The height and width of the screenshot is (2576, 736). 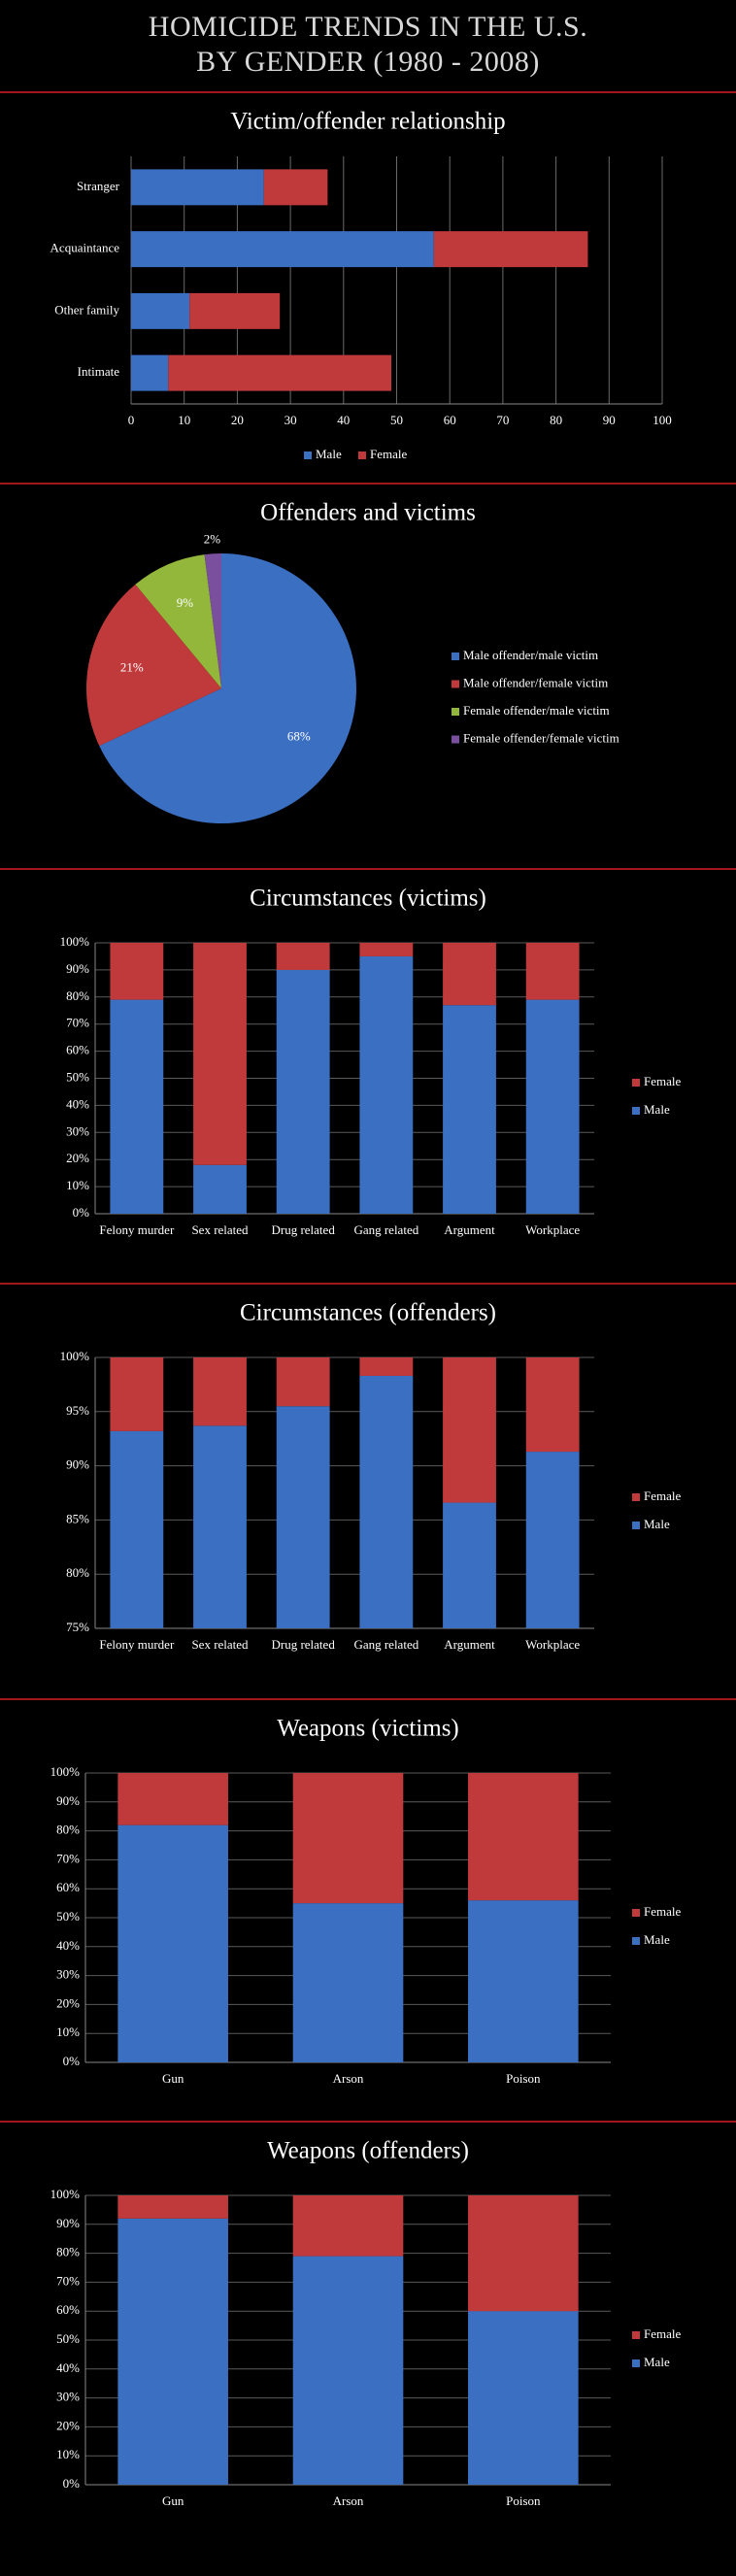 What do you see at coordinates (524, 2078) in the screenshot?
I see `x-tick-label: Poison` at bounding box center [524, 2078].